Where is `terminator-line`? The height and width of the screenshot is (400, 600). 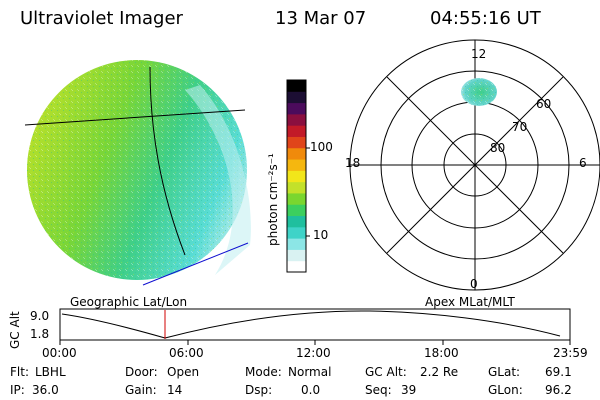 terminator-line is located at coordinates (195, 264).